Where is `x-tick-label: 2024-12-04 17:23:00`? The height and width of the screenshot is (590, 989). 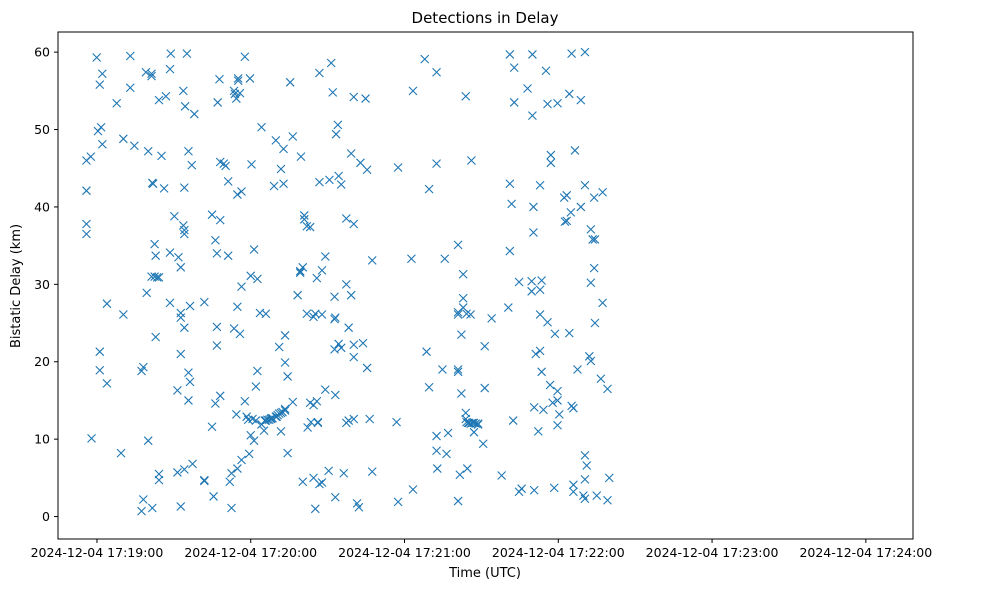 x-tick-label: 2024-12-04 17:23:00 is located at coordinates (712, 552).